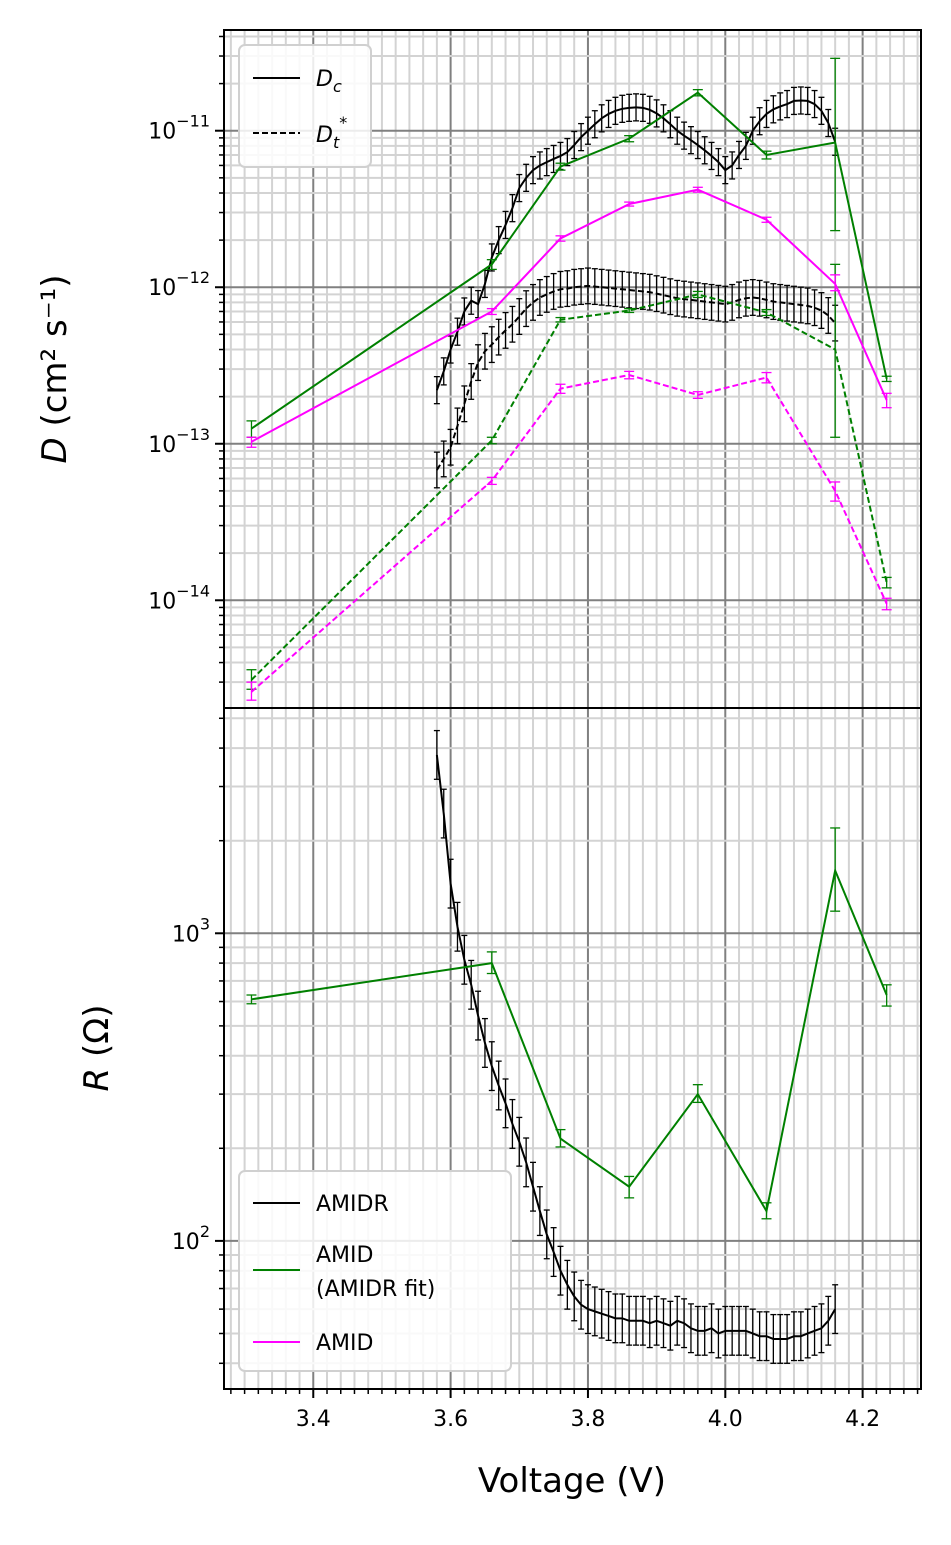  Describe the element at coordinates (305, 106) in the screenshot. I see `top-legend-box` at that location.